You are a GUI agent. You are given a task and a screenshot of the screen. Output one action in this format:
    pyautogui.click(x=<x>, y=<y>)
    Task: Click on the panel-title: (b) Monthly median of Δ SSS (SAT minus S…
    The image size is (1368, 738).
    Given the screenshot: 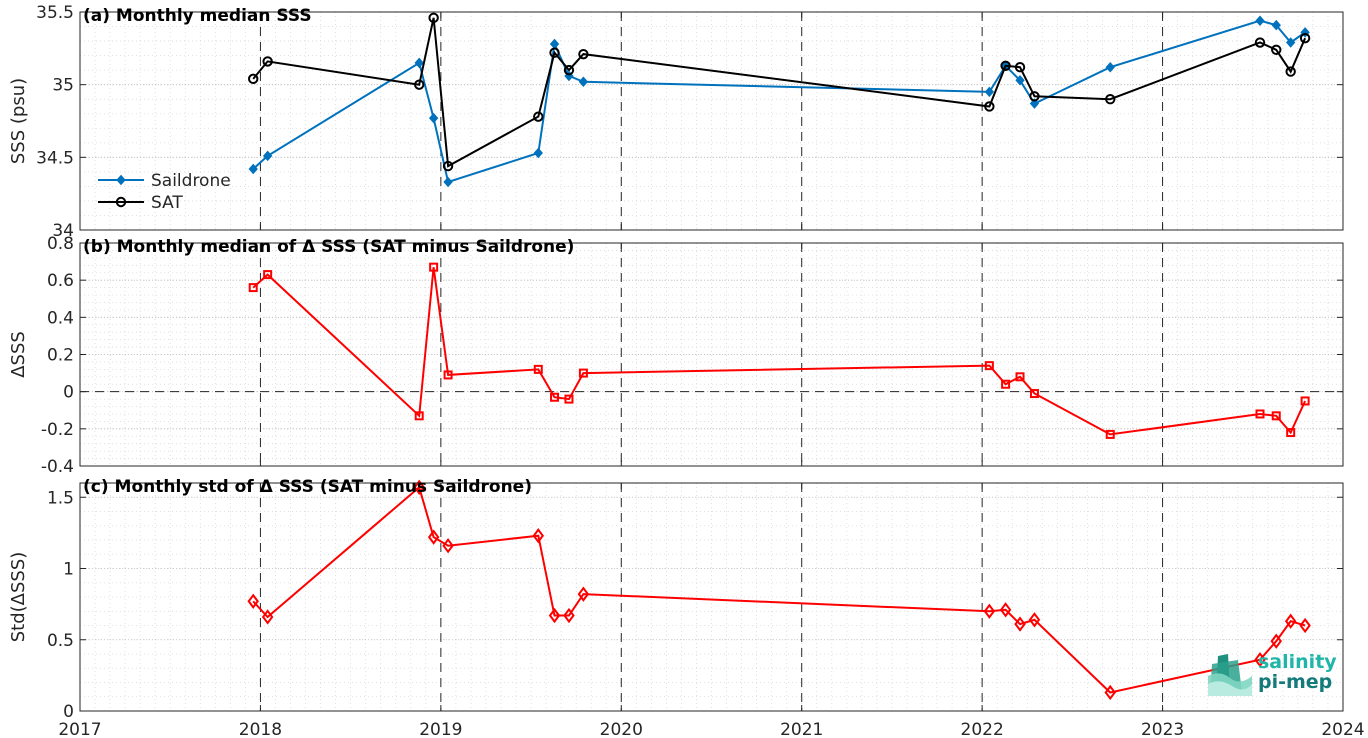 What is the action you would take?
    pyautogui.click(x=328, y=247)
    